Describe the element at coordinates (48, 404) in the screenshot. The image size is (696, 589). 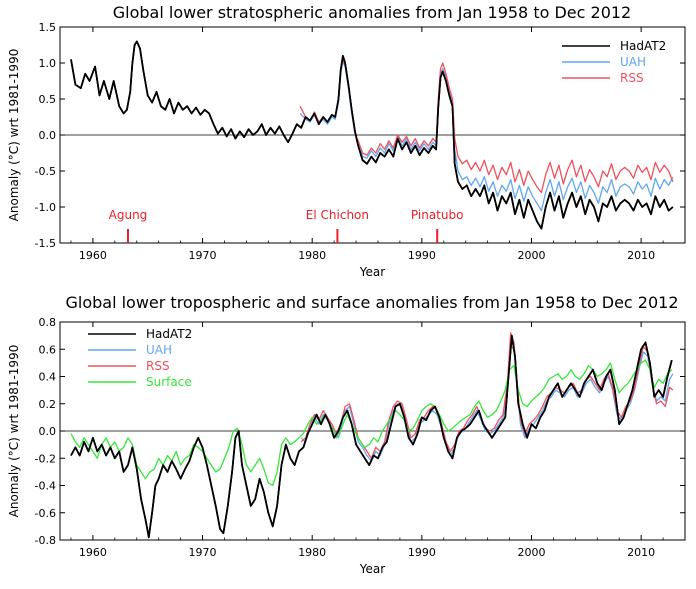
I see `y-tick-label: 0.2` at that location.